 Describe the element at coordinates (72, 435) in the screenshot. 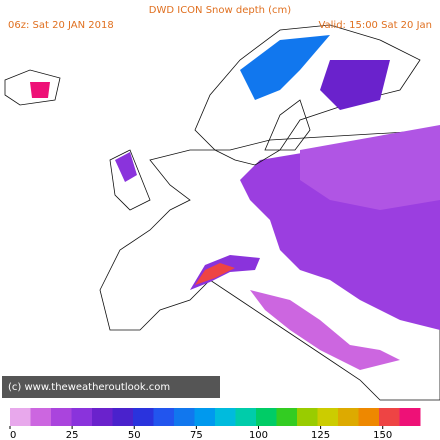

I see `colorbar-tick-label: 25` at that location.